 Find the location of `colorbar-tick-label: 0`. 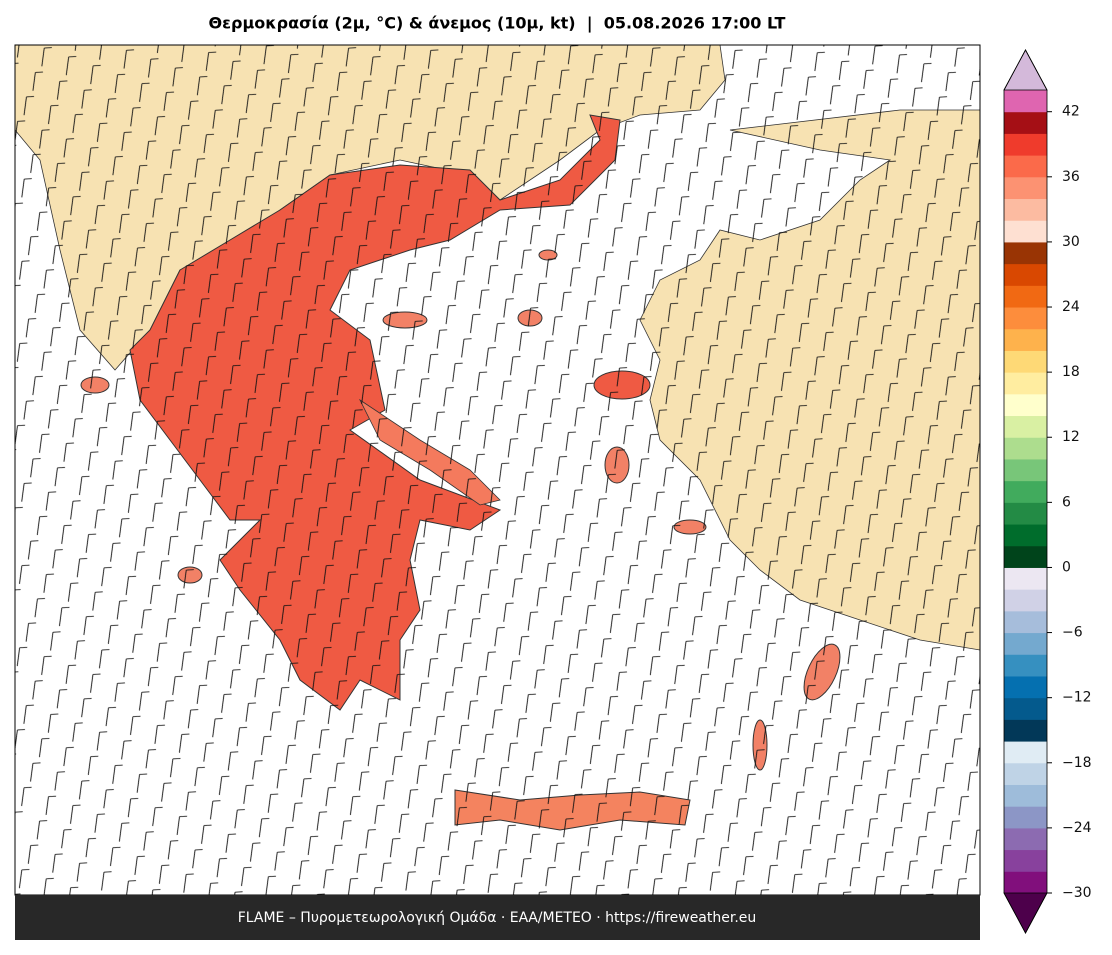

colorbar-tick-label: 0 is located at coordinates (1066, 567).